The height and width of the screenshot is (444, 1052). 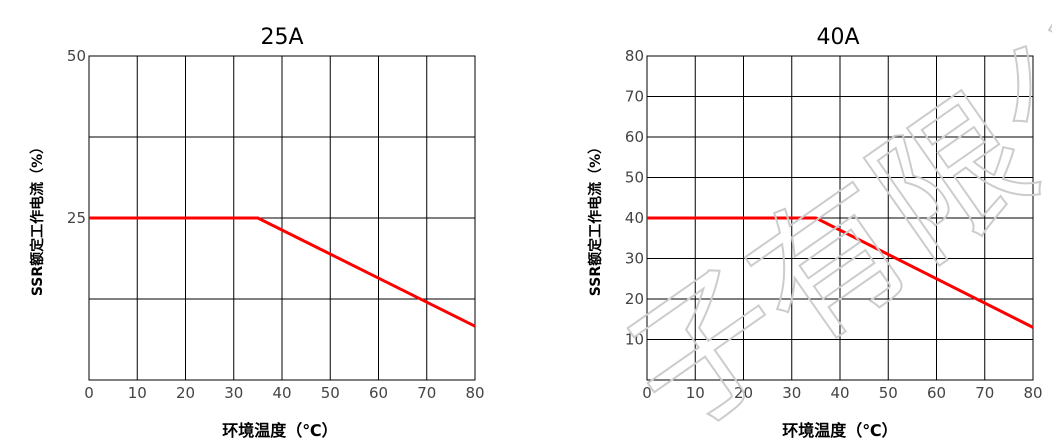 I want to click on chart-title: 40A, so click(x=837, y=37).